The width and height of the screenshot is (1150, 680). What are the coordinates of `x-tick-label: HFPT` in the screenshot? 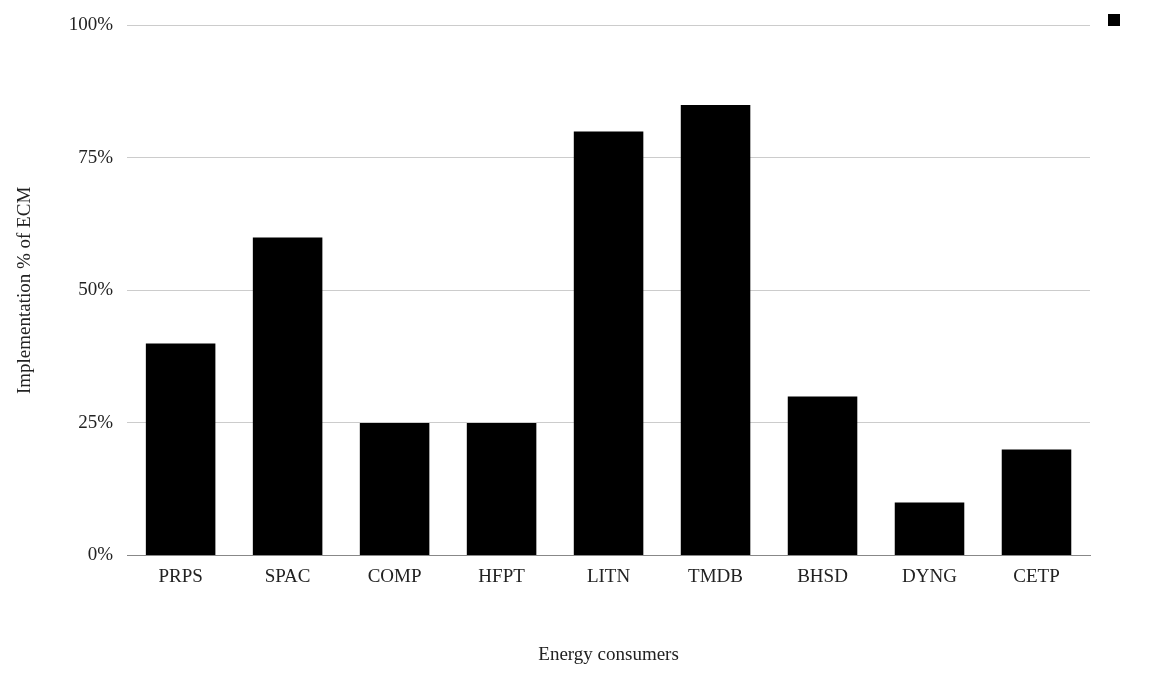 It's located at (502, 575).